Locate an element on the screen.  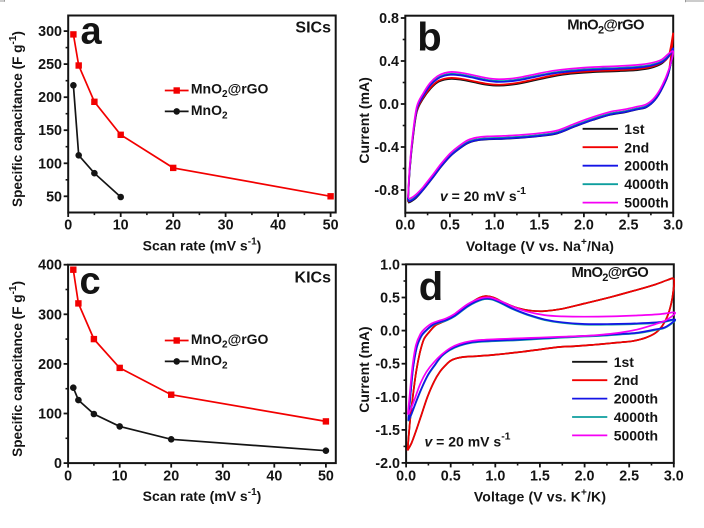
svg-text: -1.0 is located at coordinates (387, 398).